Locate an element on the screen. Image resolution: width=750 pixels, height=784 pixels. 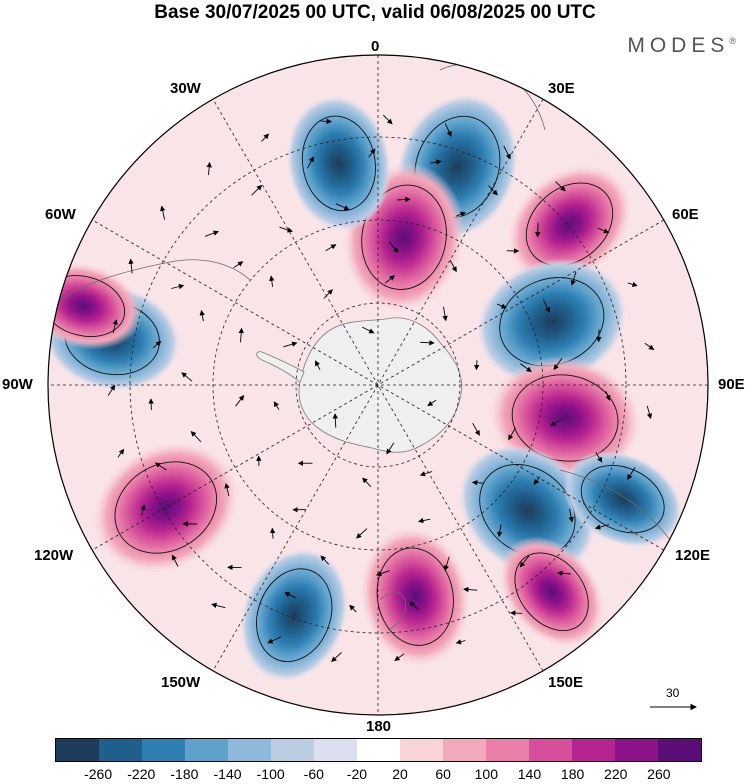
colorbar-tick-label: 180 is located at coordinates (572, 774).